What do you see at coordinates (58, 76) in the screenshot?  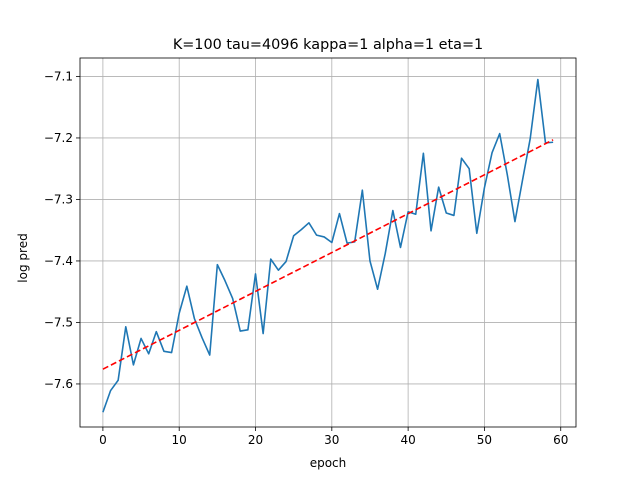 I see `y-tick-label: −7.1` at bounding box center [58, 76].